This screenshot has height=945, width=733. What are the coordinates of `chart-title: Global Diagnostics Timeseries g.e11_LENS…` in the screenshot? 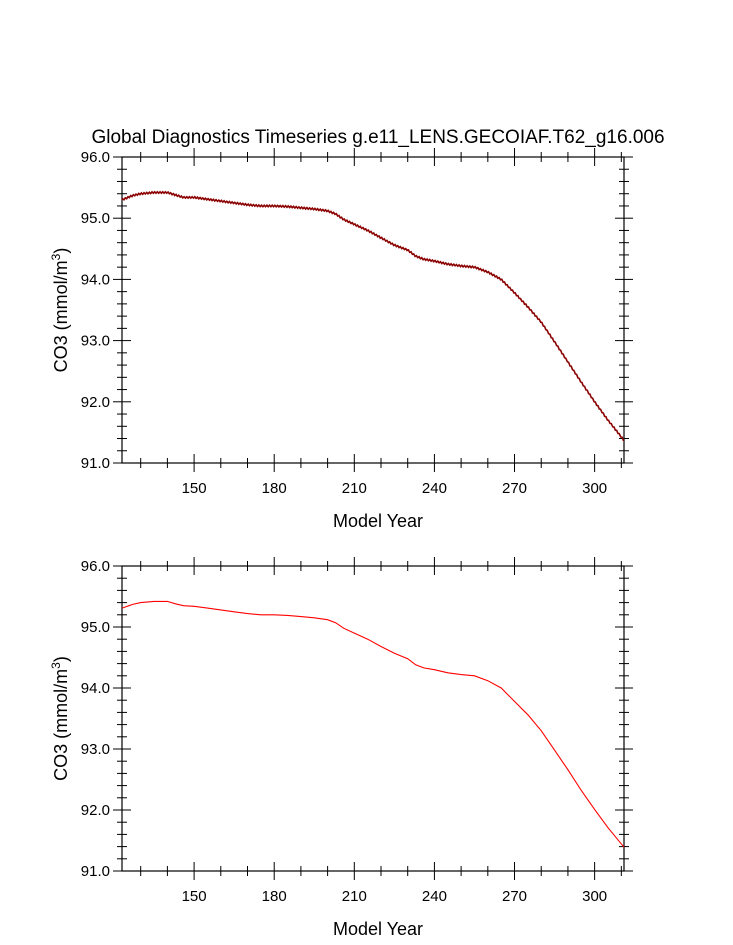 It's located at (377, 137).